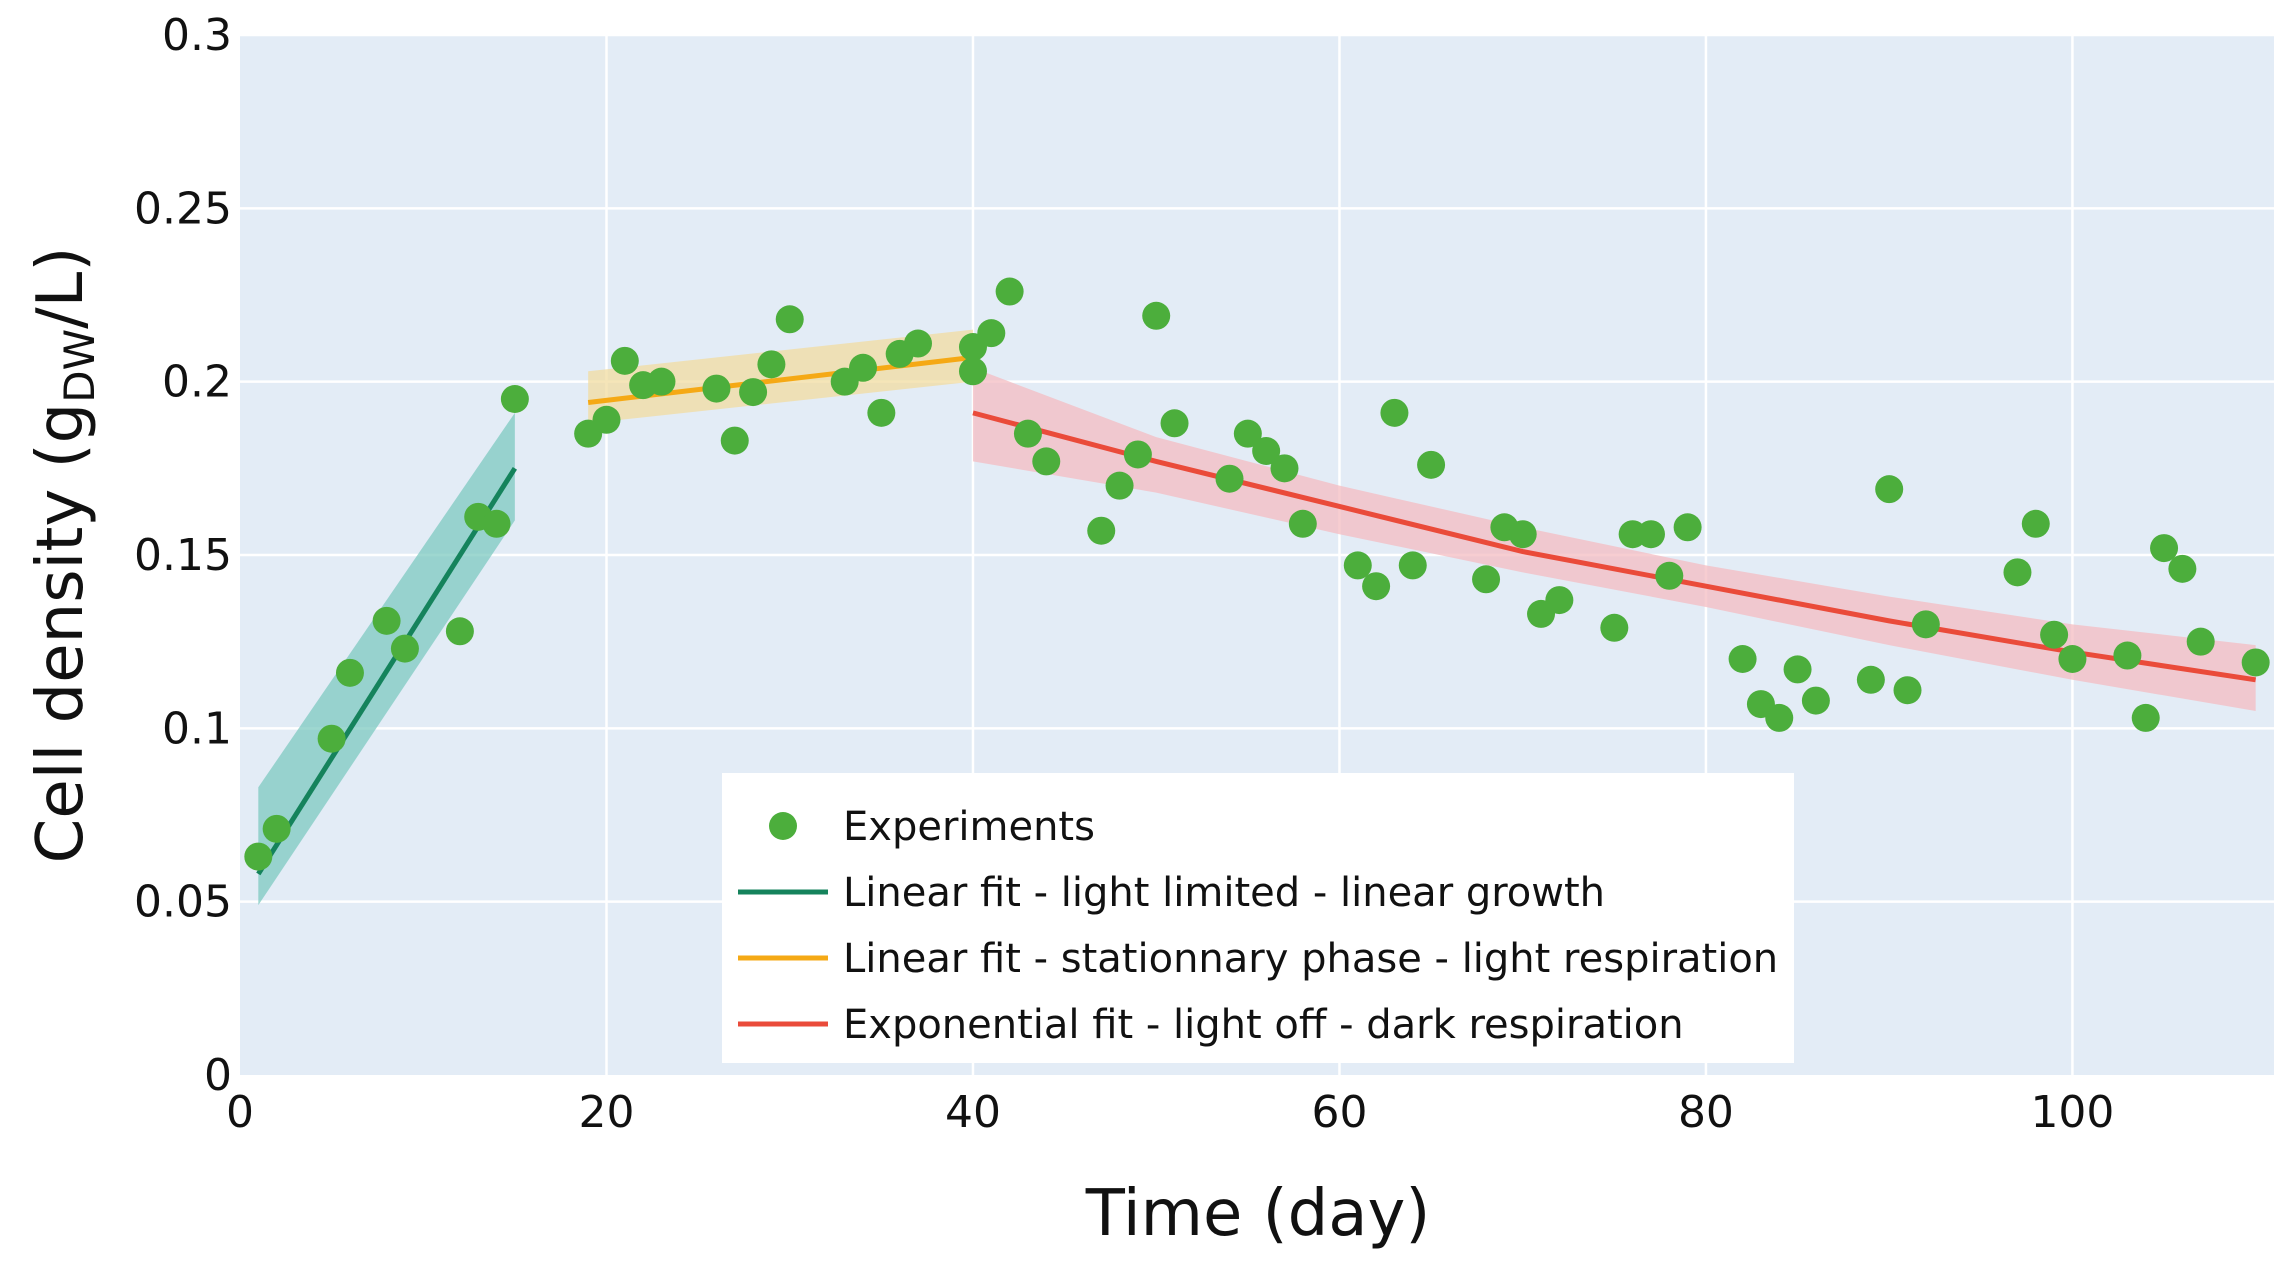 This screenshot has width=2296, height=1267. I want to click on y-tick-label: 0.15, so click(183, 555).